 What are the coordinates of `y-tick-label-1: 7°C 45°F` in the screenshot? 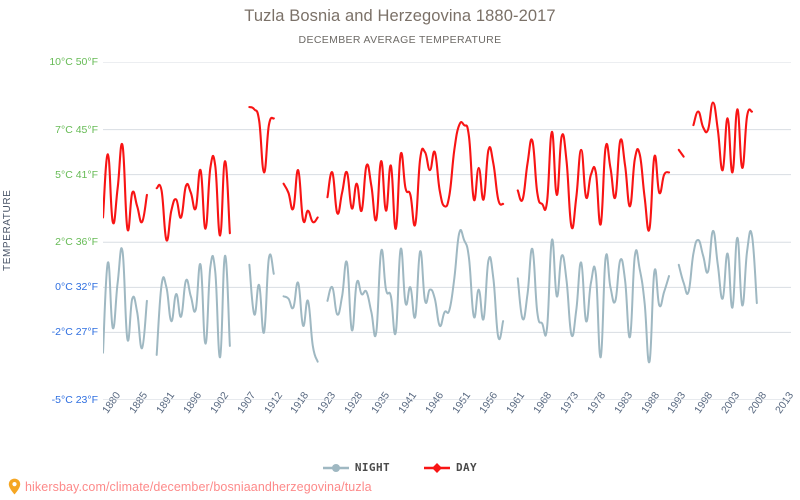 It's located at (76, 129).